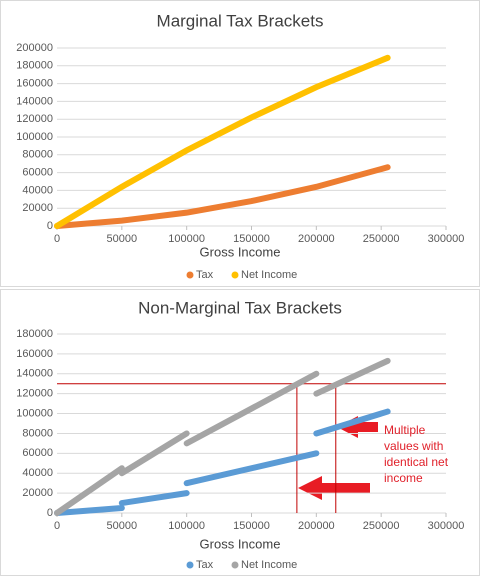 The width and height of the screenshot is (480, 576). I want to click on y-tick-label: 200000, so click(34, 48).